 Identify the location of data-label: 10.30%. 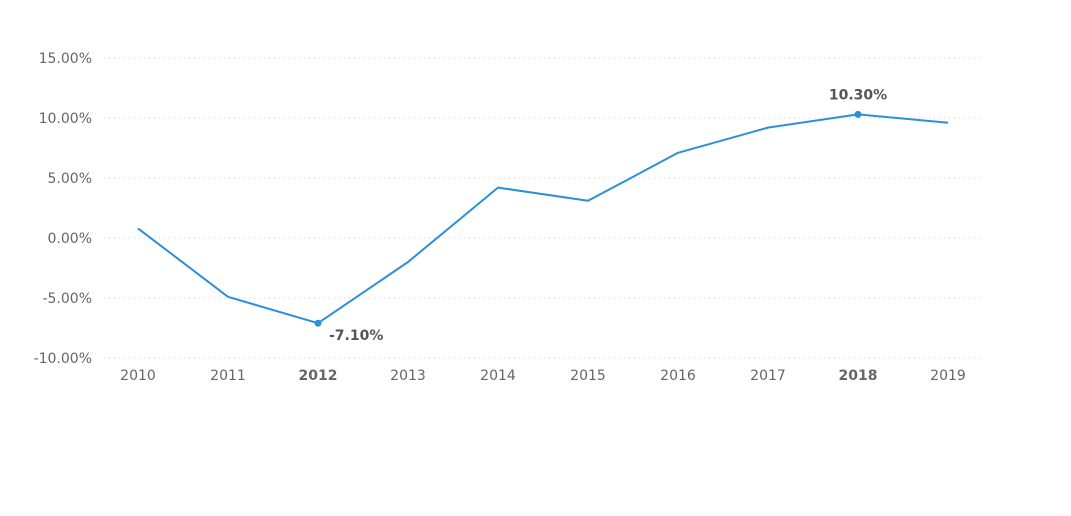
(858, 95).